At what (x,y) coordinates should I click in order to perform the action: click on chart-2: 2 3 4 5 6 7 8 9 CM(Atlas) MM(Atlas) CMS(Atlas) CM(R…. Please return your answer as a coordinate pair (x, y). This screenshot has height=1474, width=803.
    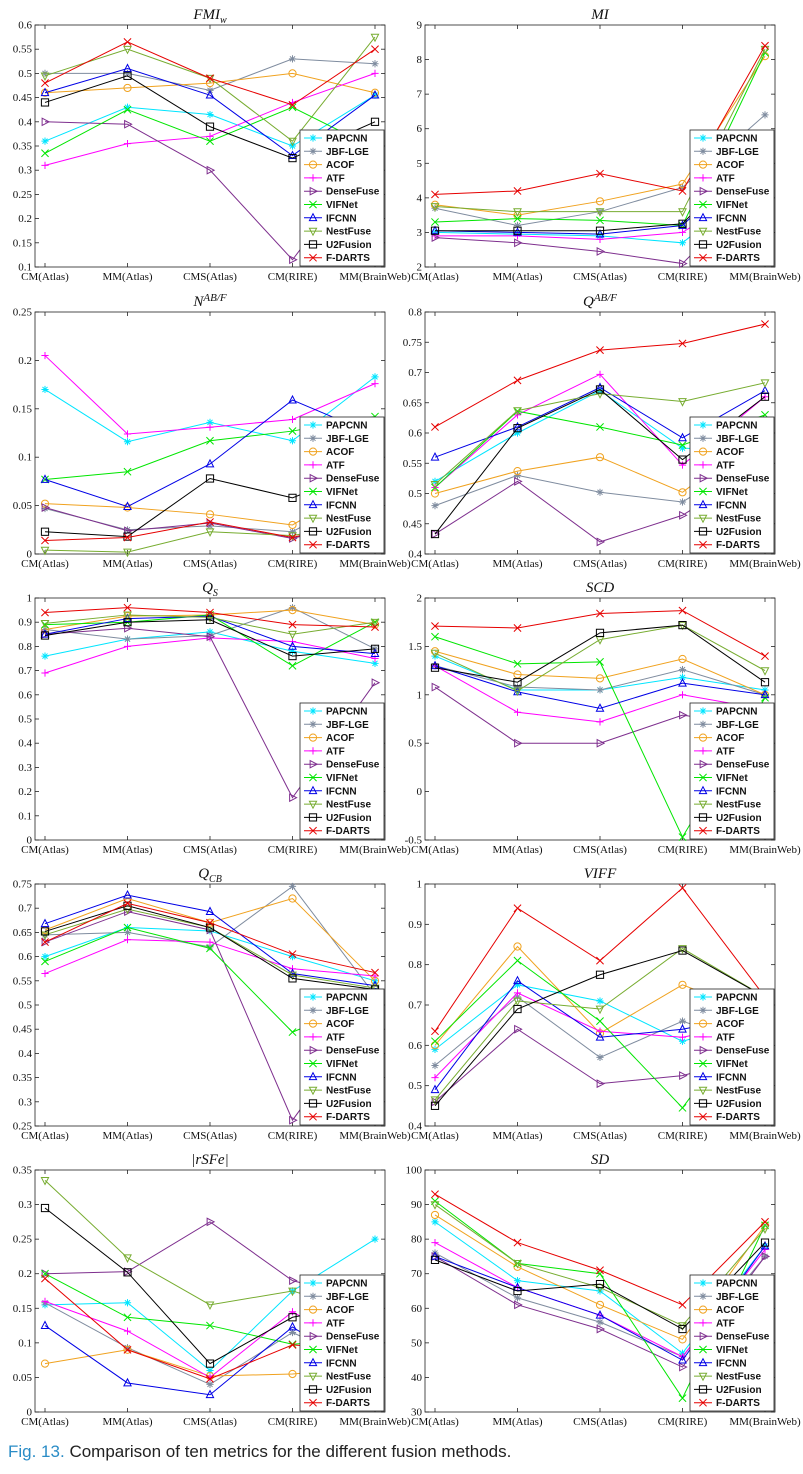
    Looking at the image, I should click on (606, 145).